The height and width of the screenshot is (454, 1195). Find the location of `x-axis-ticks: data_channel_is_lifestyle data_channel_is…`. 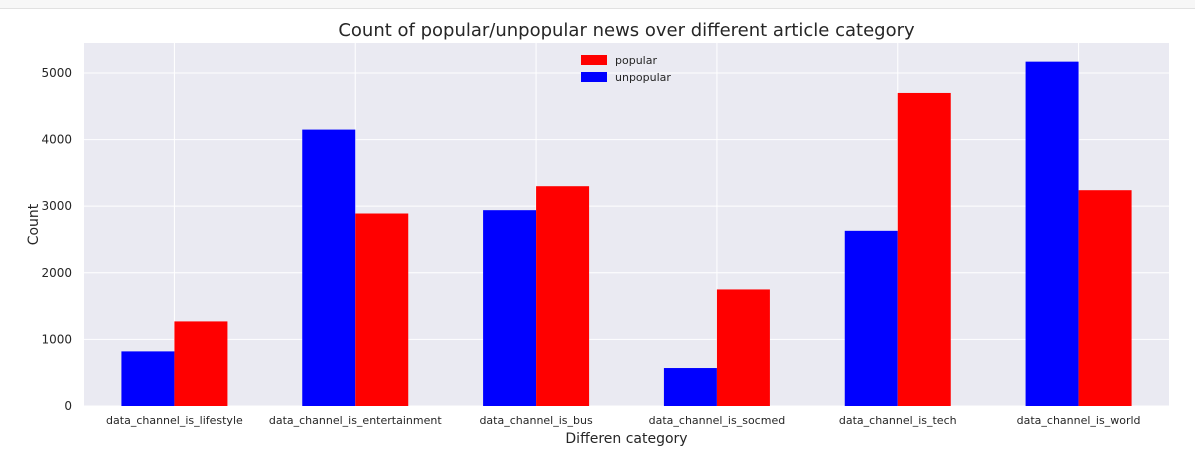

x-axis-ticks: data_channel_is_lifestyle data_channel_is… is located at coordinates (623, 420).